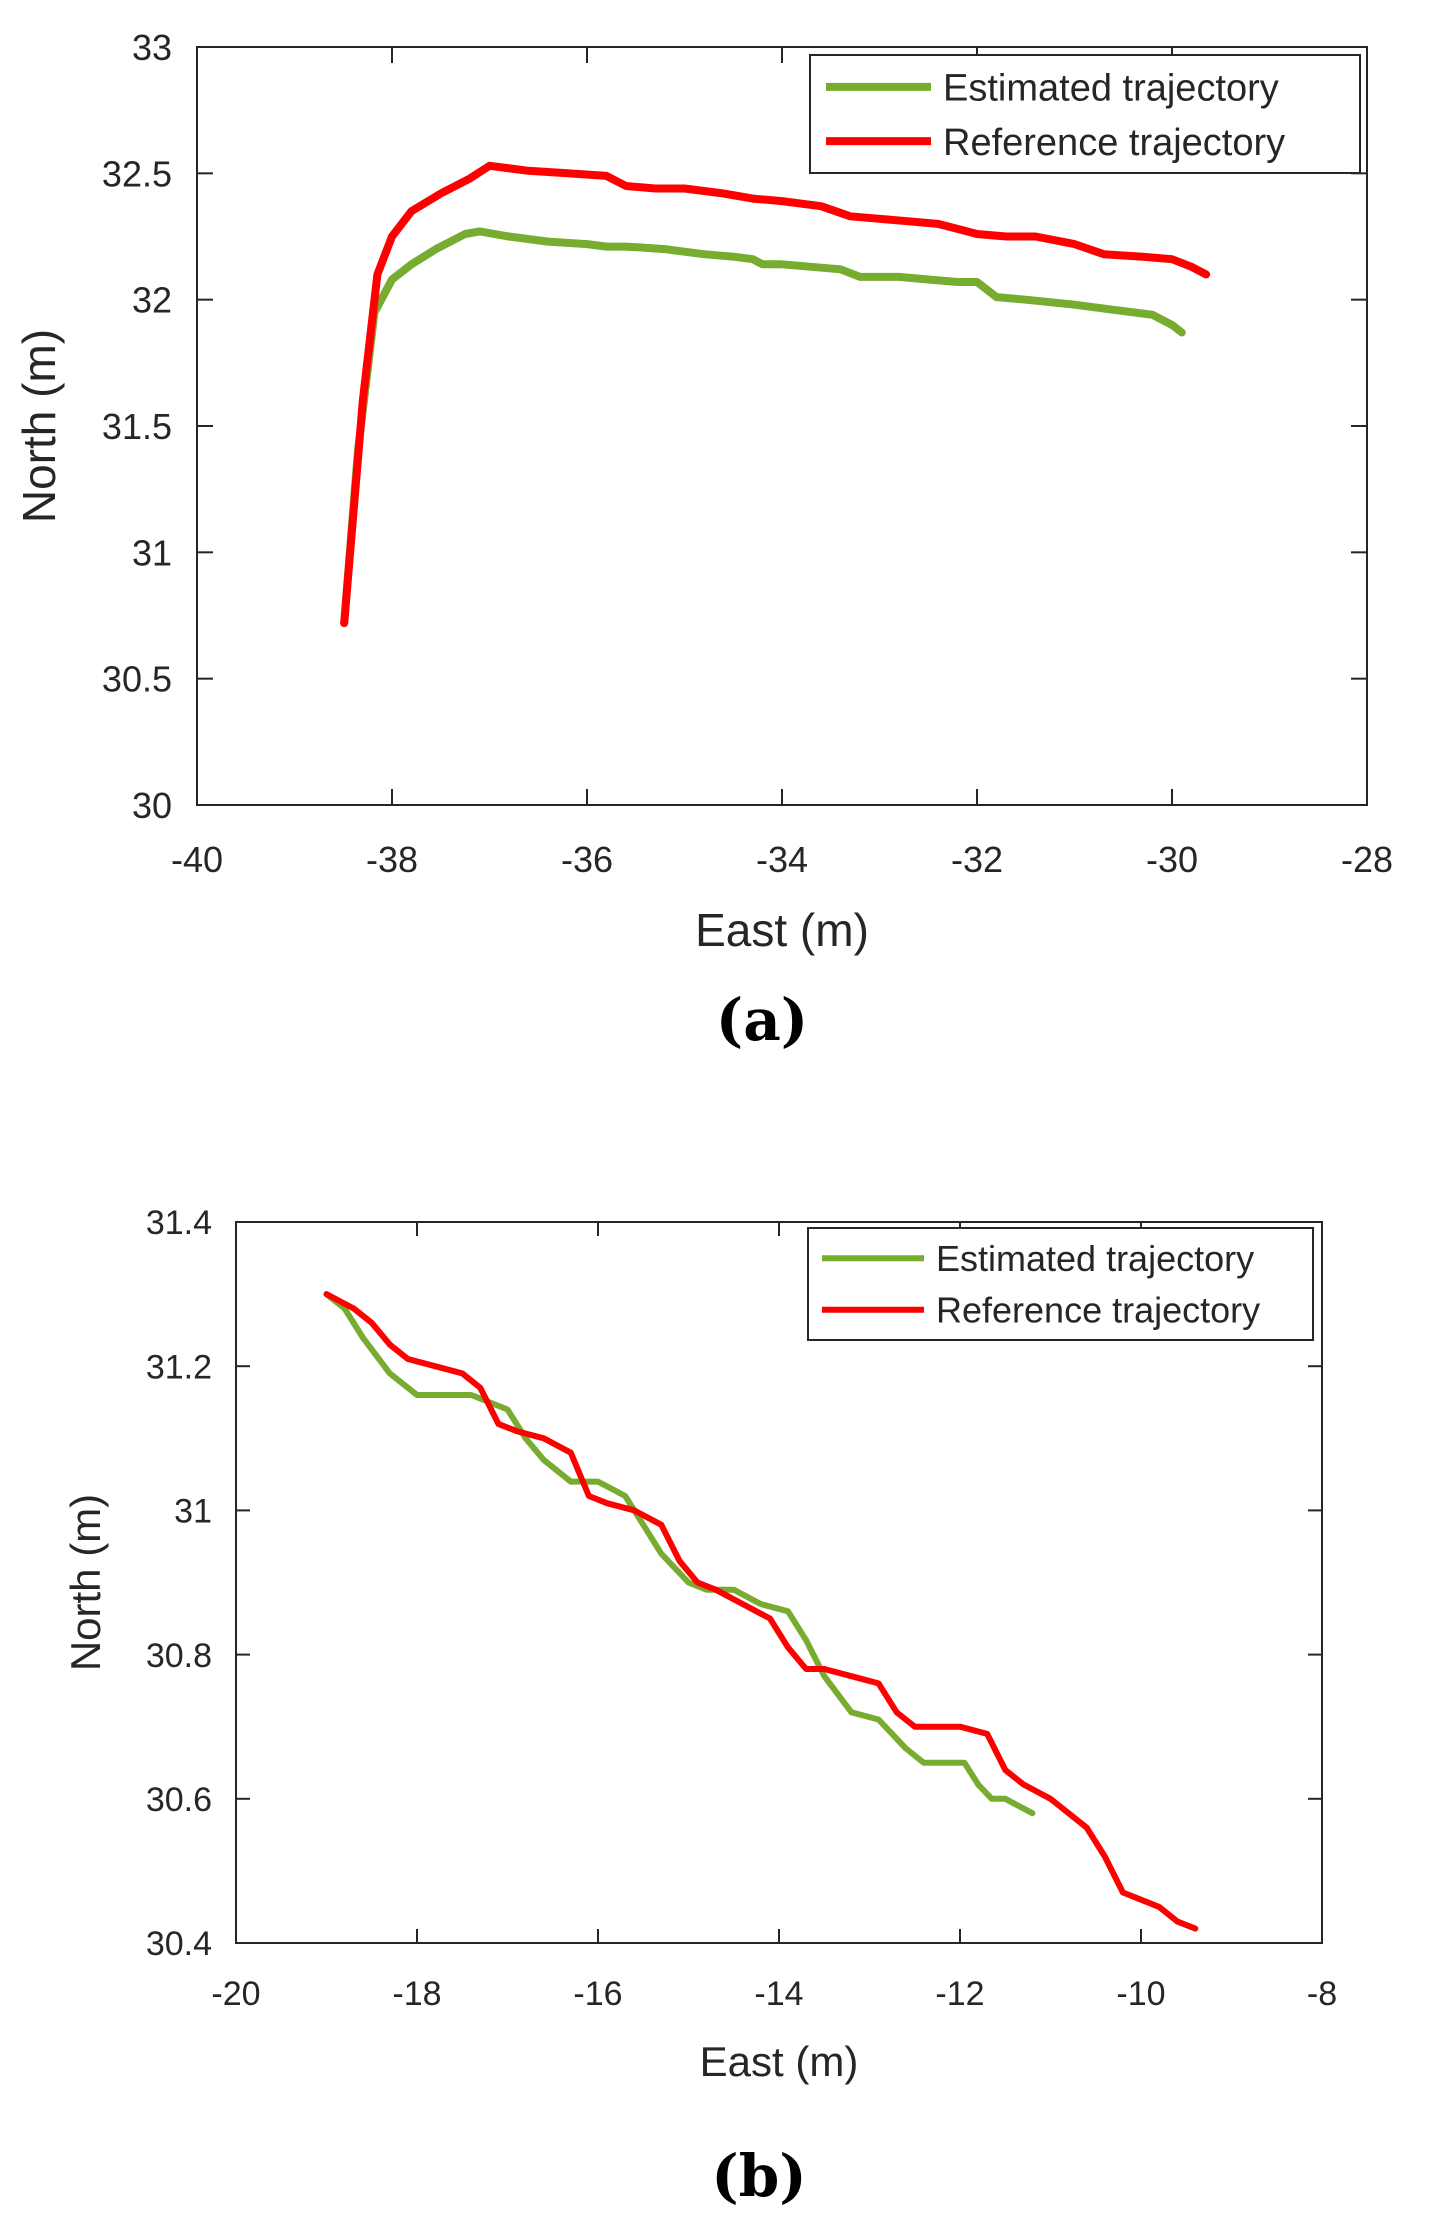 The width and height of the screenshot is (1436, 2226). What do you see at coordinates (977, 859) in the screenshot?
I see `x-tick-label: -32` at bounding box center [977, 859].